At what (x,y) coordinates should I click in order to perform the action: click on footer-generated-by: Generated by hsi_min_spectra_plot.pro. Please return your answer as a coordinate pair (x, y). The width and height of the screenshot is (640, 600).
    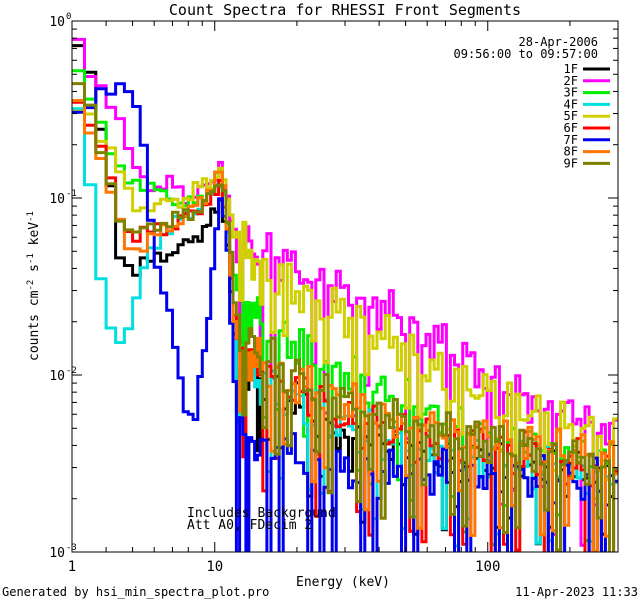
    Looking at the image, I should click on (135, 592).